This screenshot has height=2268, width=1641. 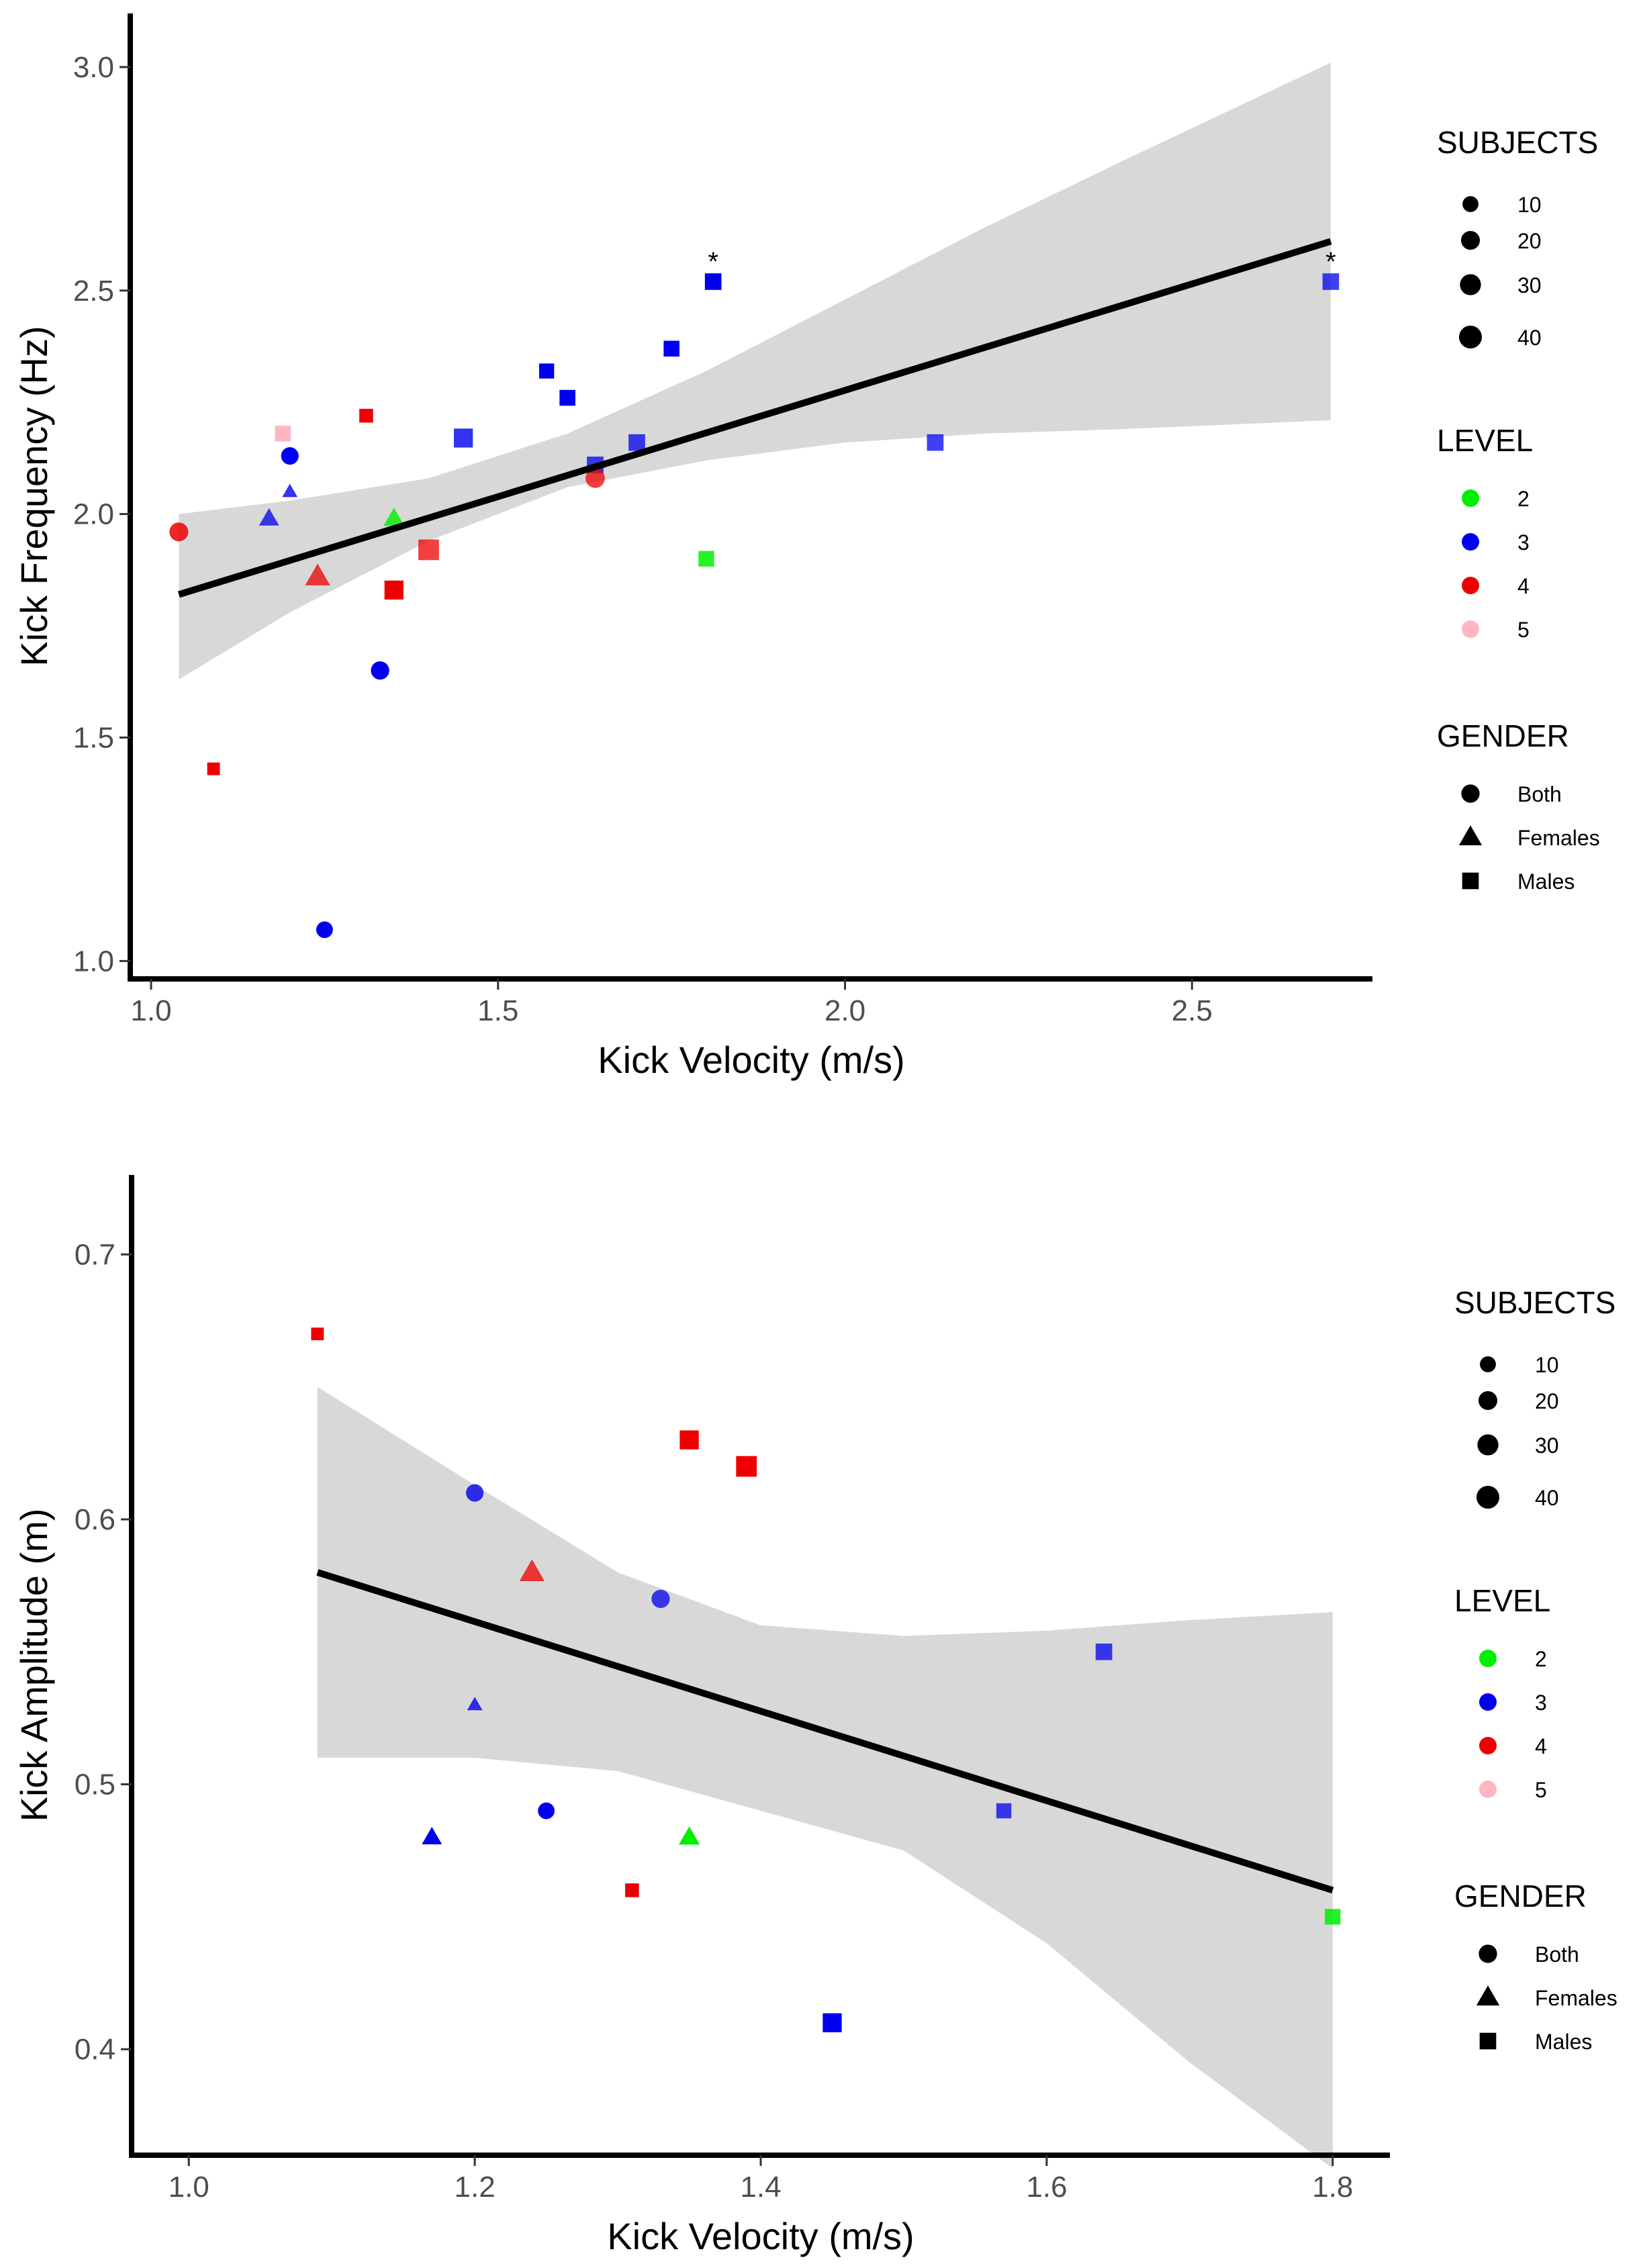 I want to click on y-tick-label: 0.5, so click(x=95, y=1784).